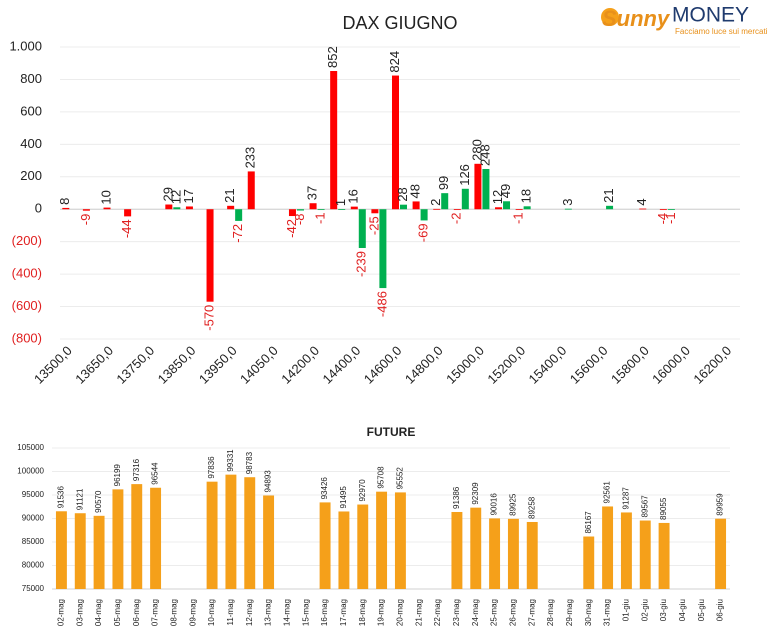 The height and width of the screenshot is (642, 779). Describe the element at coordinates (268, 481) in the screenshot. I see `value-label: 94893` at that location.